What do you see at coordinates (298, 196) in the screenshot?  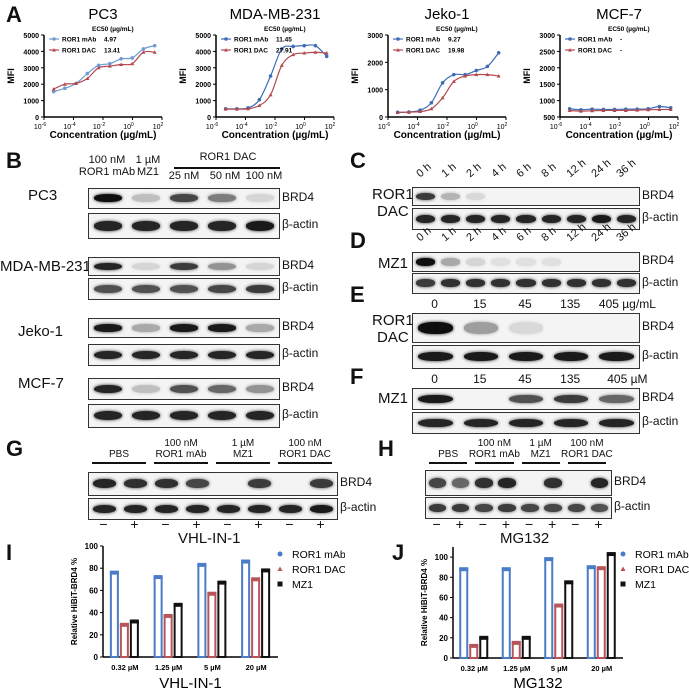 I see `blot-row-label: BRD4` at bounding box center [298, 196].